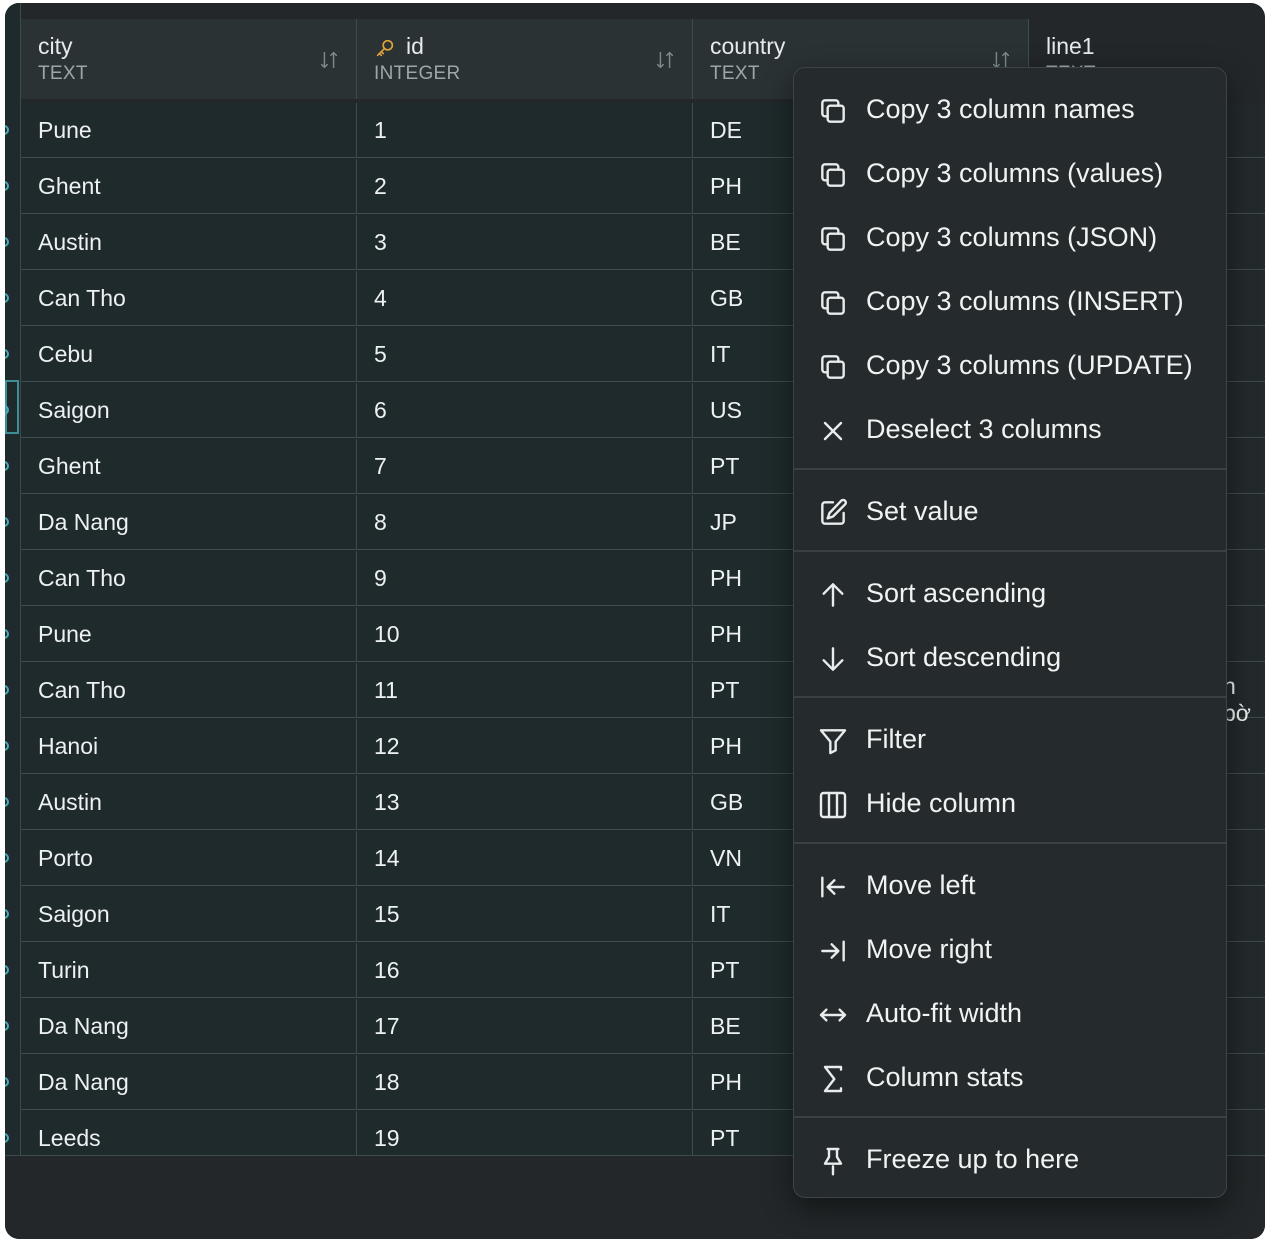 Image resolution: width=1270 pixels, height=1243 pixels. I want to click on pin-icon, so click(833, 1161).